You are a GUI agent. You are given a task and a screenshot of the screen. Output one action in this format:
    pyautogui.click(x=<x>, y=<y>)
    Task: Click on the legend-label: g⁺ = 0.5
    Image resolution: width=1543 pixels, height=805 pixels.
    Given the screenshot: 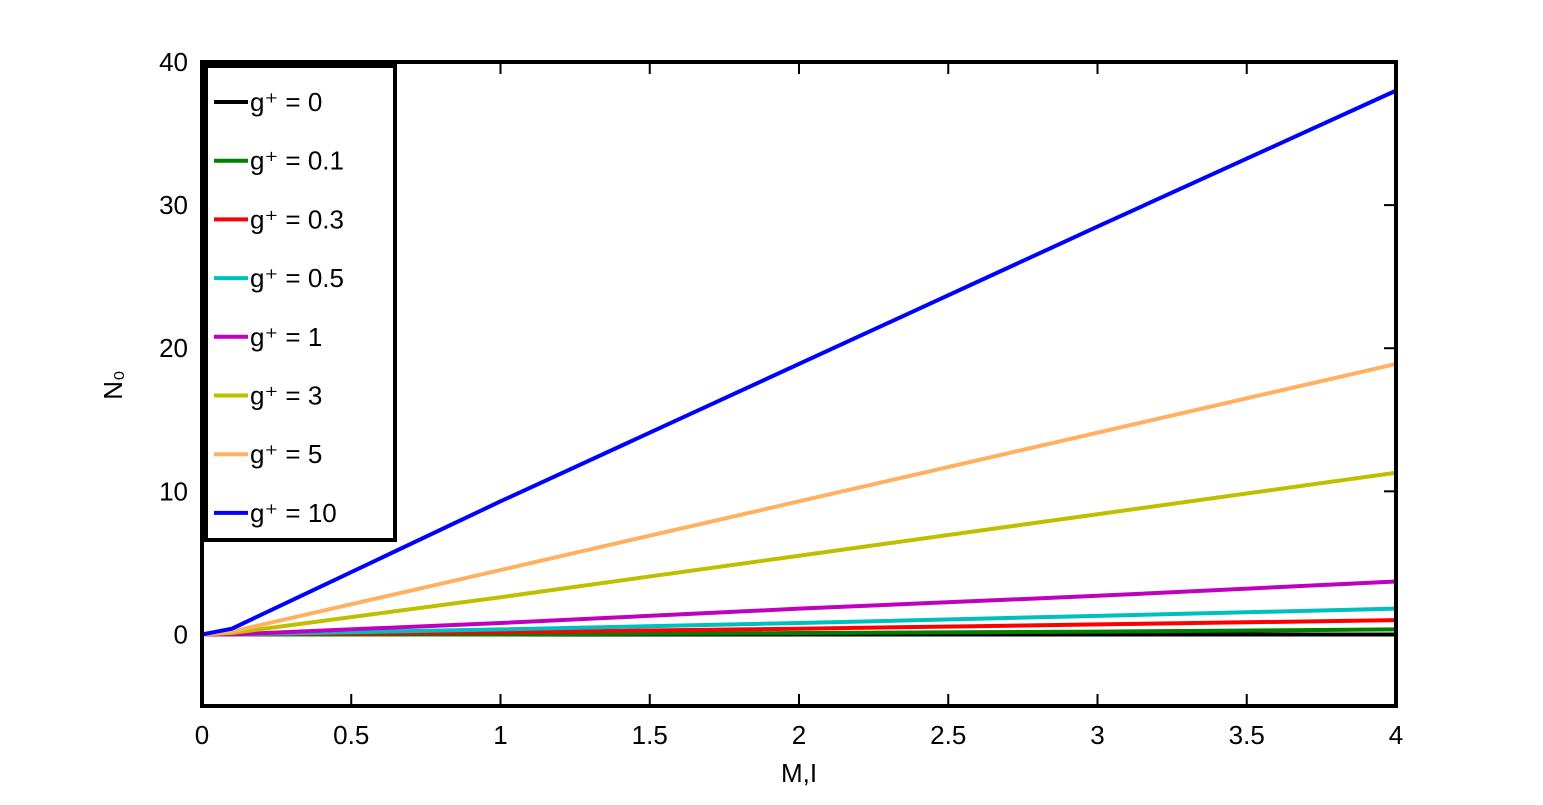 What is the action you would take?
    pyautogui.click(x=297, y=278)
    